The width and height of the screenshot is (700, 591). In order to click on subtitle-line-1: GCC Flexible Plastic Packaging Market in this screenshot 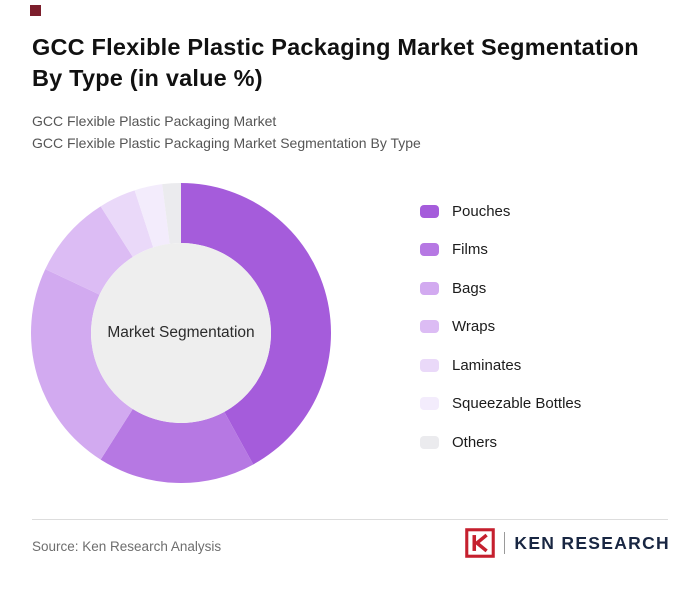, I will do `click(154, 121)`.